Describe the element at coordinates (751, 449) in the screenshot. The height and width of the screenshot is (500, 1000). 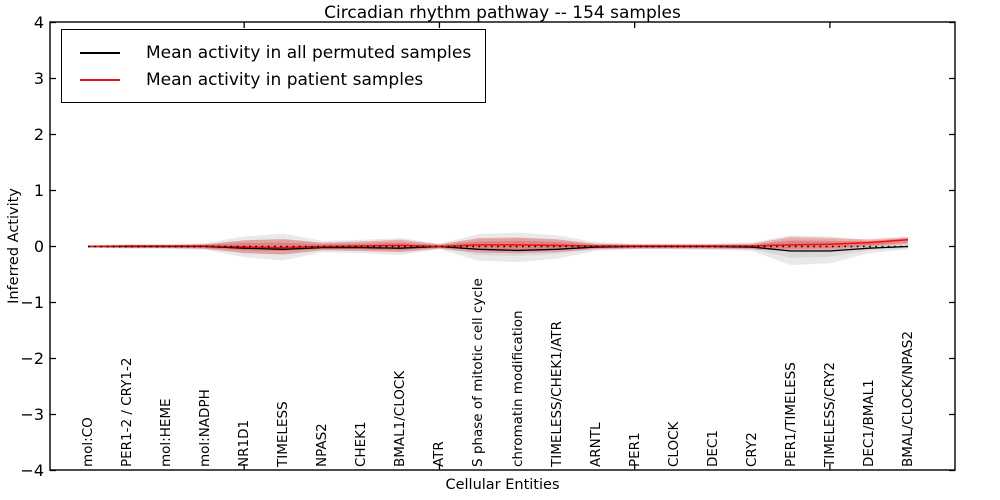
I see `x-tick-label: CRY2` at that location.